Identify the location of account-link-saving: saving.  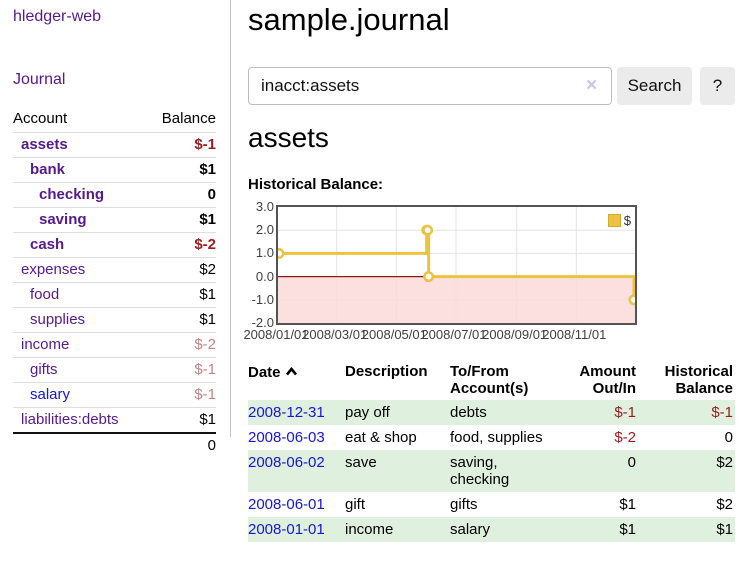
(63, 219).